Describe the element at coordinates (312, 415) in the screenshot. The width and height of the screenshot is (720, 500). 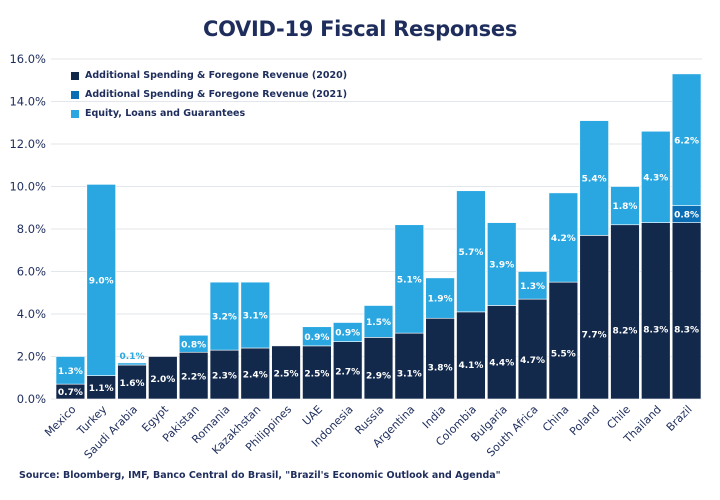
I see `x-tick-label: UAE` at that location.